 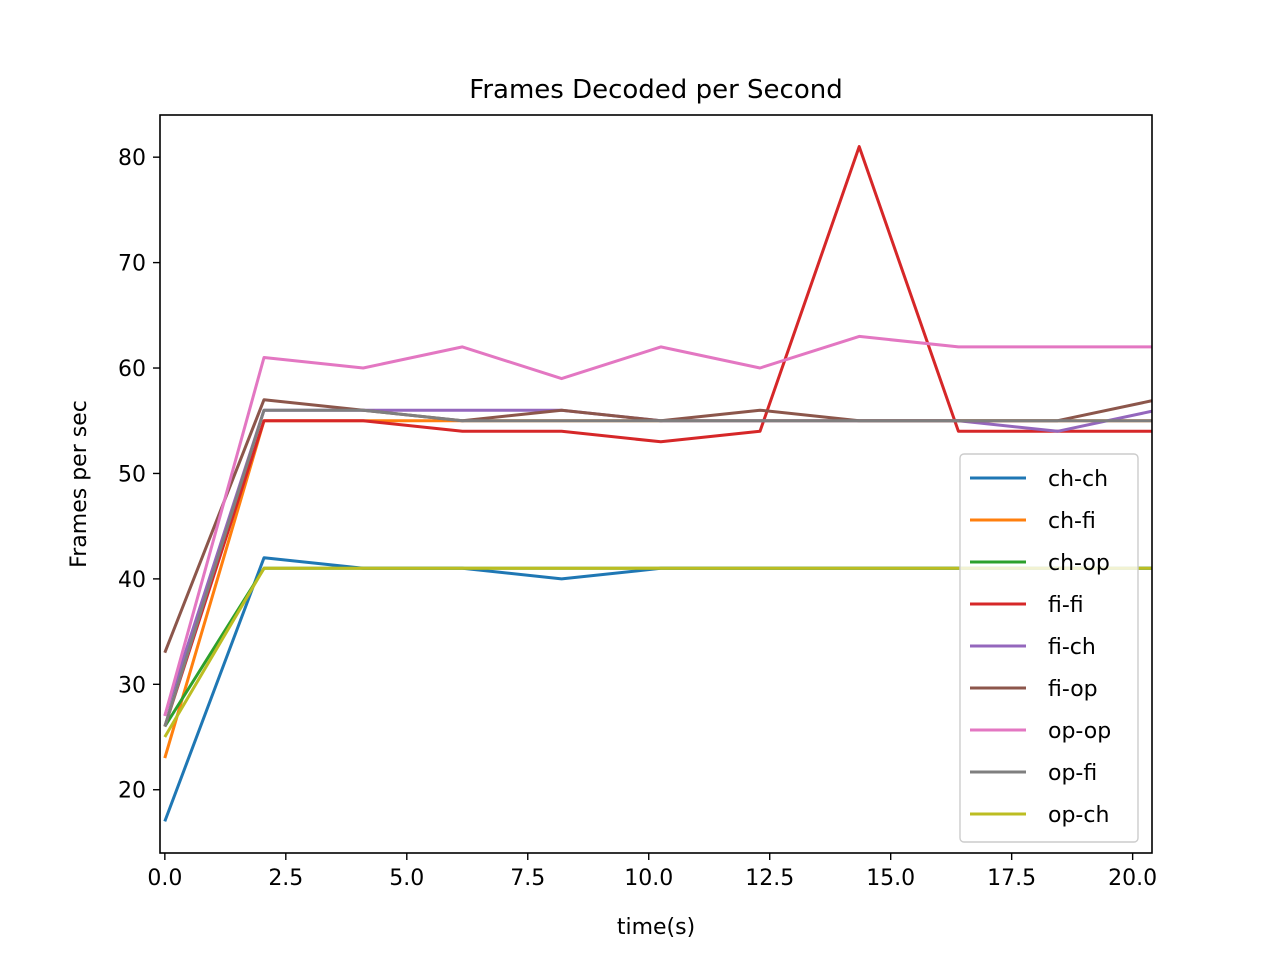 I want to click on x-tick-label: 10.0, so click(x=648, y=878).